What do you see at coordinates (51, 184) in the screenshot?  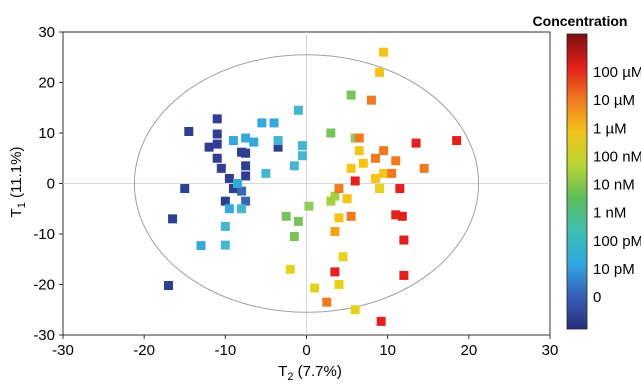 I see `y-tick-label: 0` at bounding box center [51, 184].